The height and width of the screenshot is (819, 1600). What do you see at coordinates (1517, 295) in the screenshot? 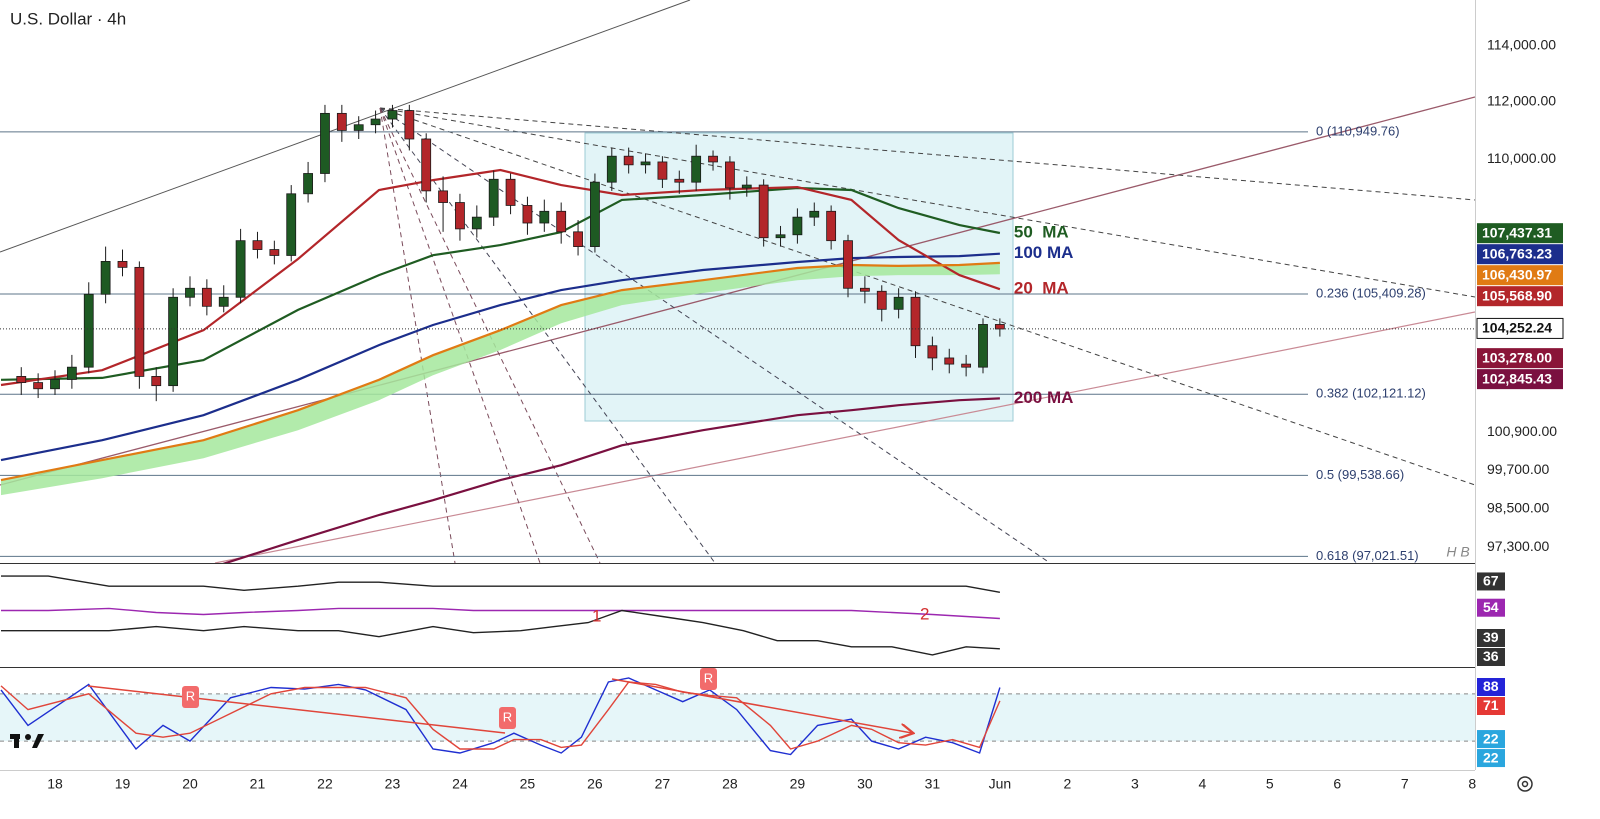
I see `price-badge-label: 105,568.90` at bounding box center [1517, 295].